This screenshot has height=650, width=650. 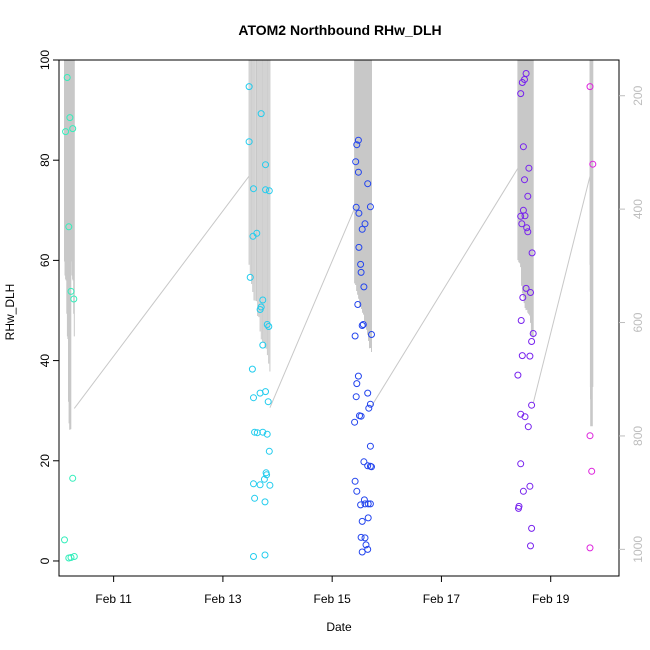 What do you see at coordinates (638, 95) in the screenshot?
I see `right-tick-label: 200` at bounding box center [638, 95].